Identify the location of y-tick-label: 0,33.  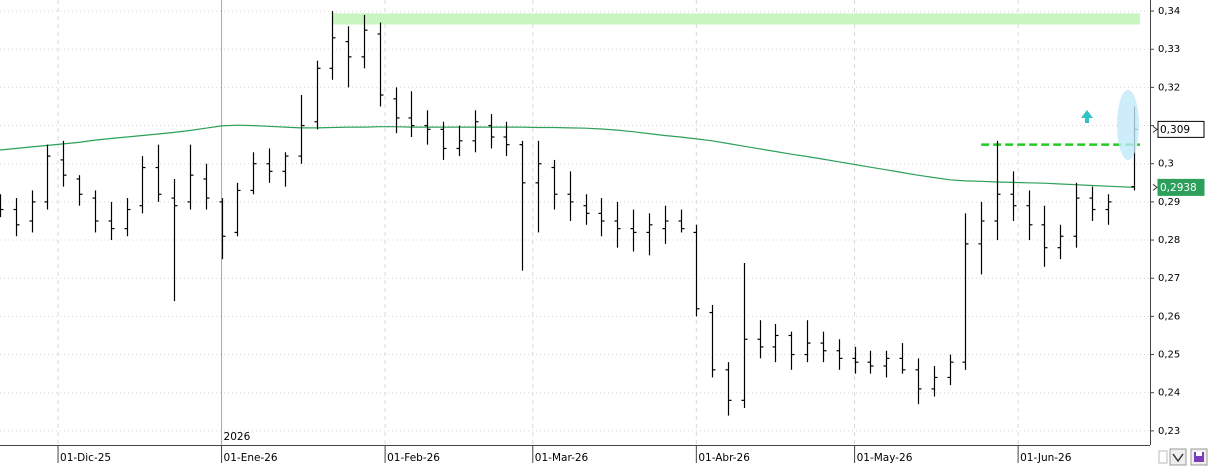
(1169, 49).